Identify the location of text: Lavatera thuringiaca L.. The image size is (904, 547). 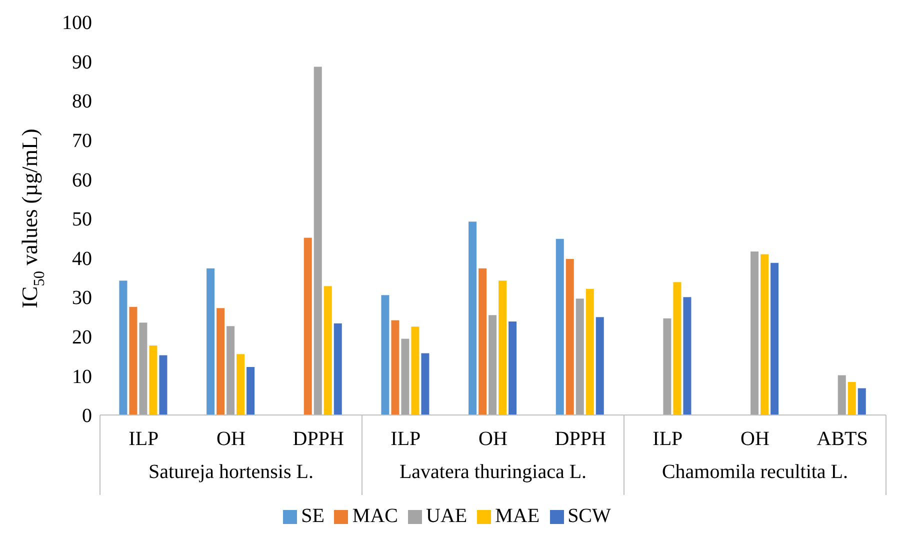
(493, 472).